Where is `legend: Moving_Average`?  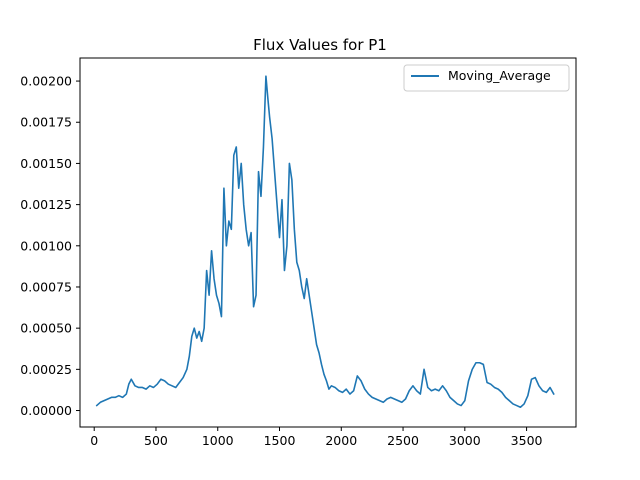
legend: Moving_Average is located at coordinates (486, 78).